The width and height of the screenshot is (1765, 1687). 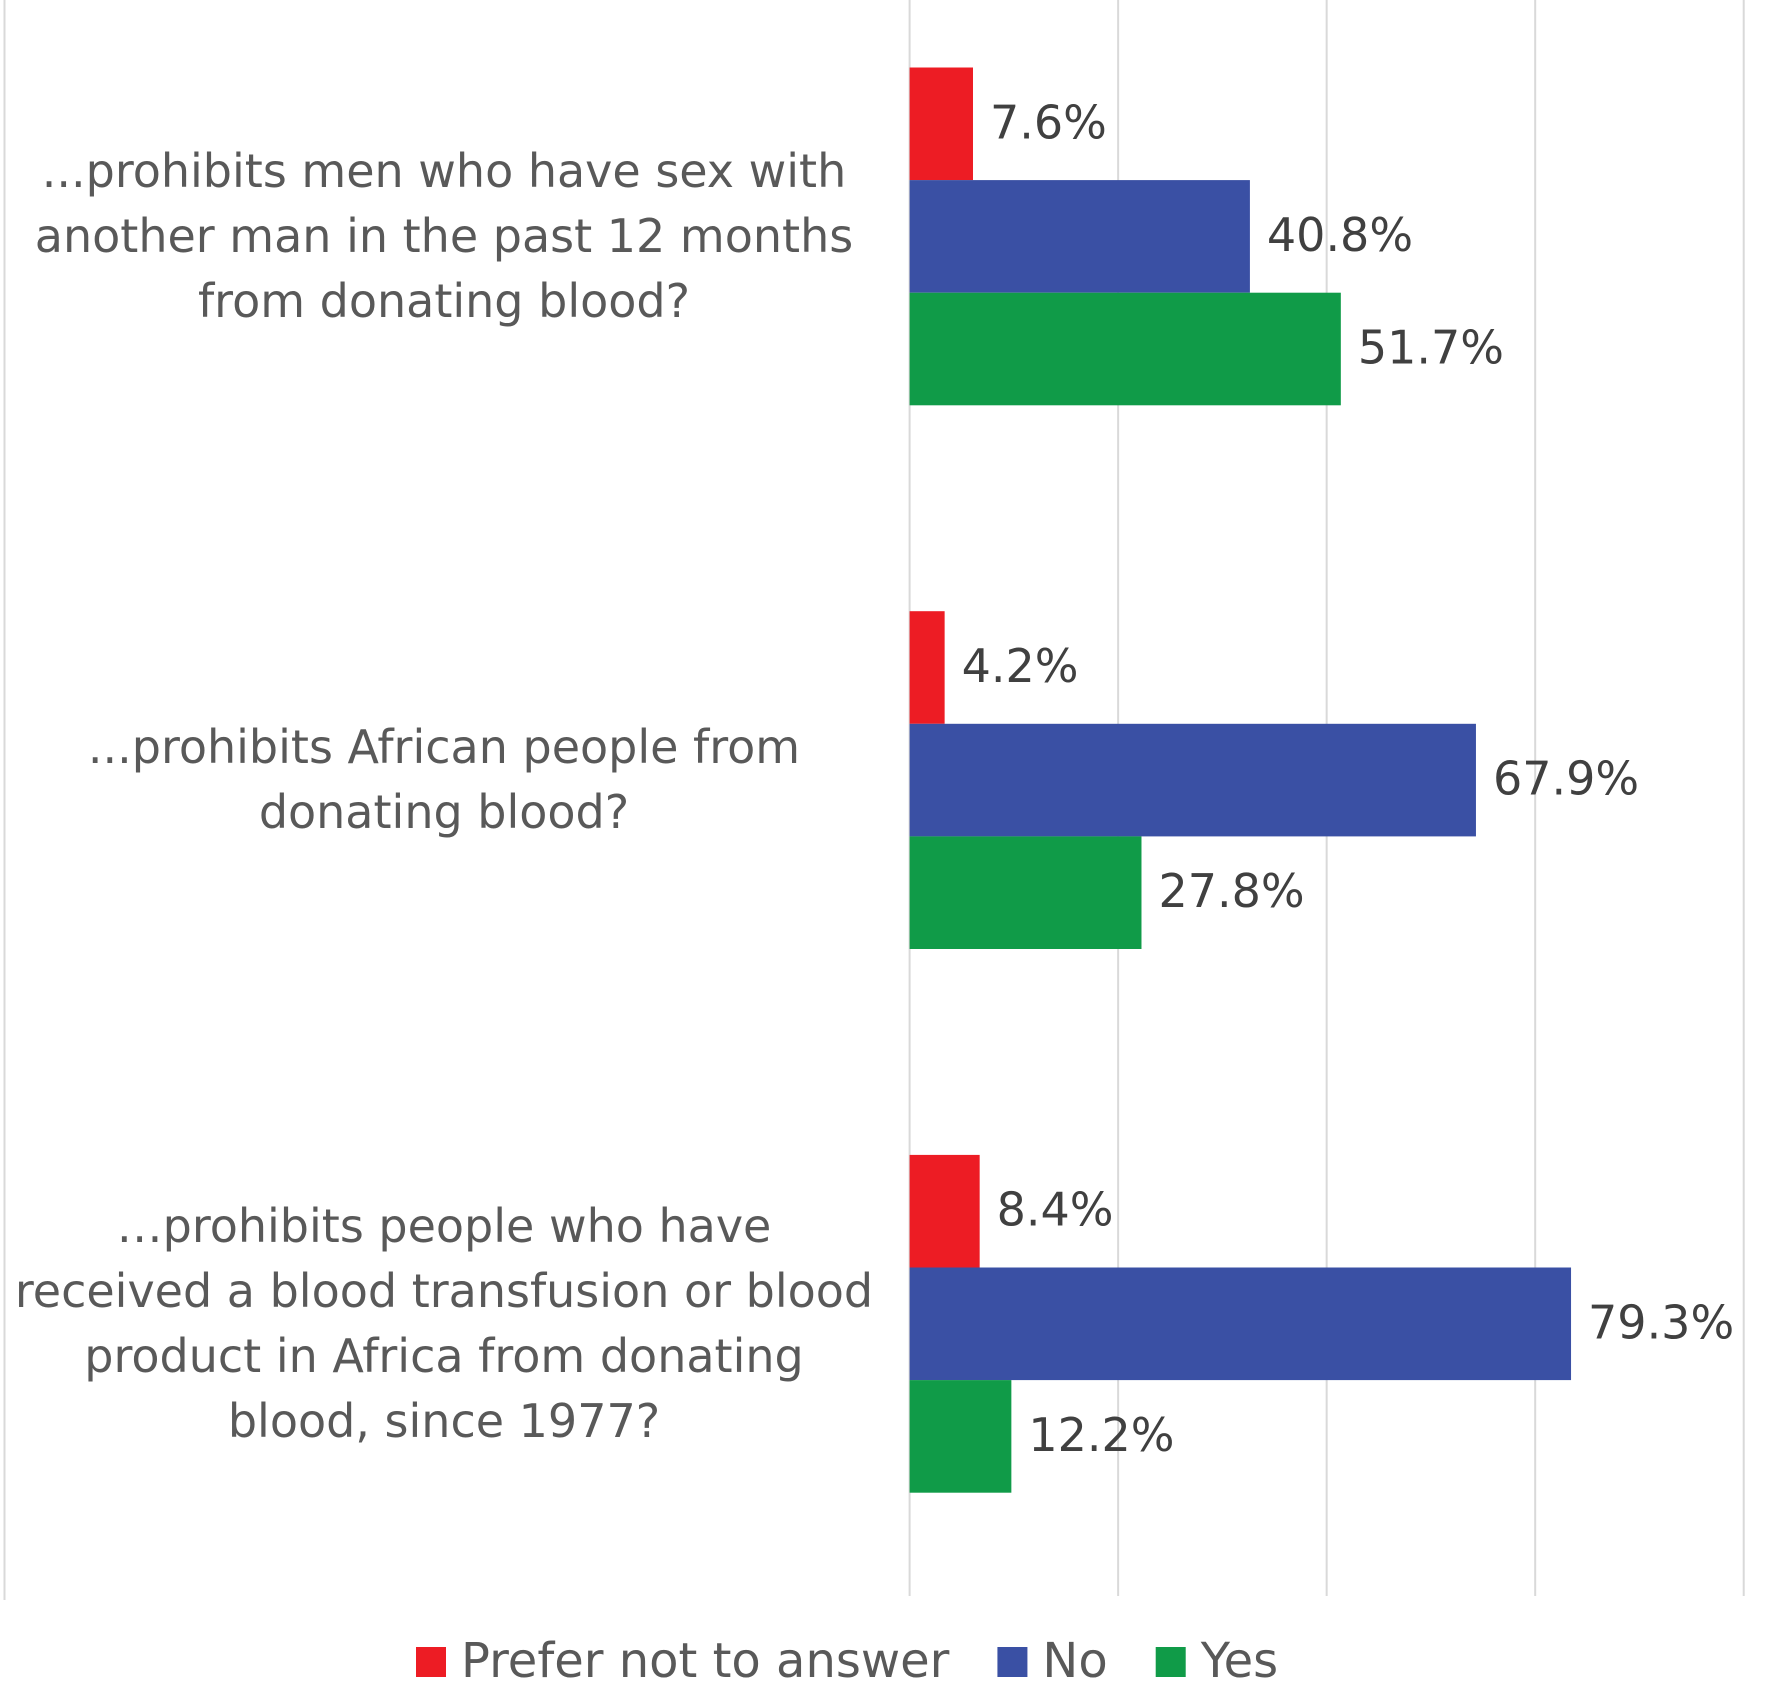 I want to click on value-label: 4.2%, so click(x=1020, y=666).